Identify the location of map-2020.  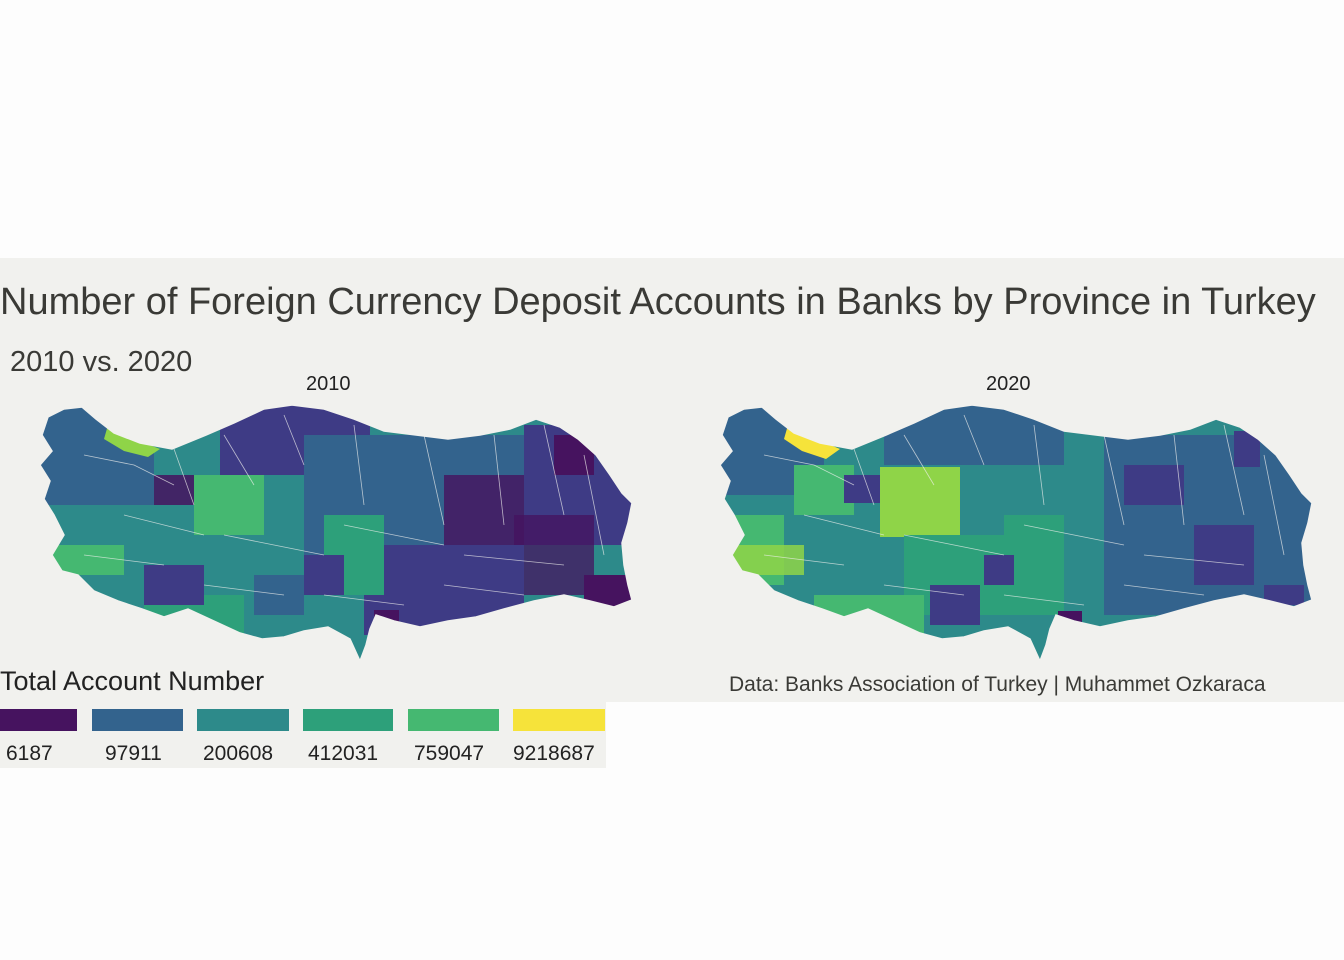
(1016, 533).